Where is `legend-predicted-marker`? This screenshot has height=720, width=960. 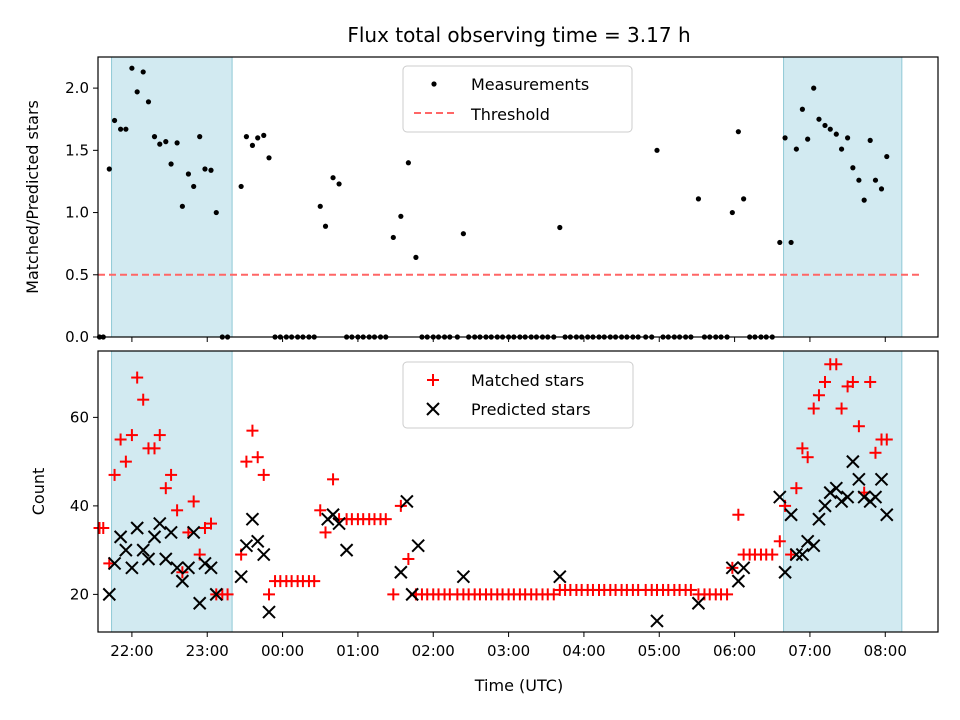
legend-predicted-marker is located at coordinates (433, 409).